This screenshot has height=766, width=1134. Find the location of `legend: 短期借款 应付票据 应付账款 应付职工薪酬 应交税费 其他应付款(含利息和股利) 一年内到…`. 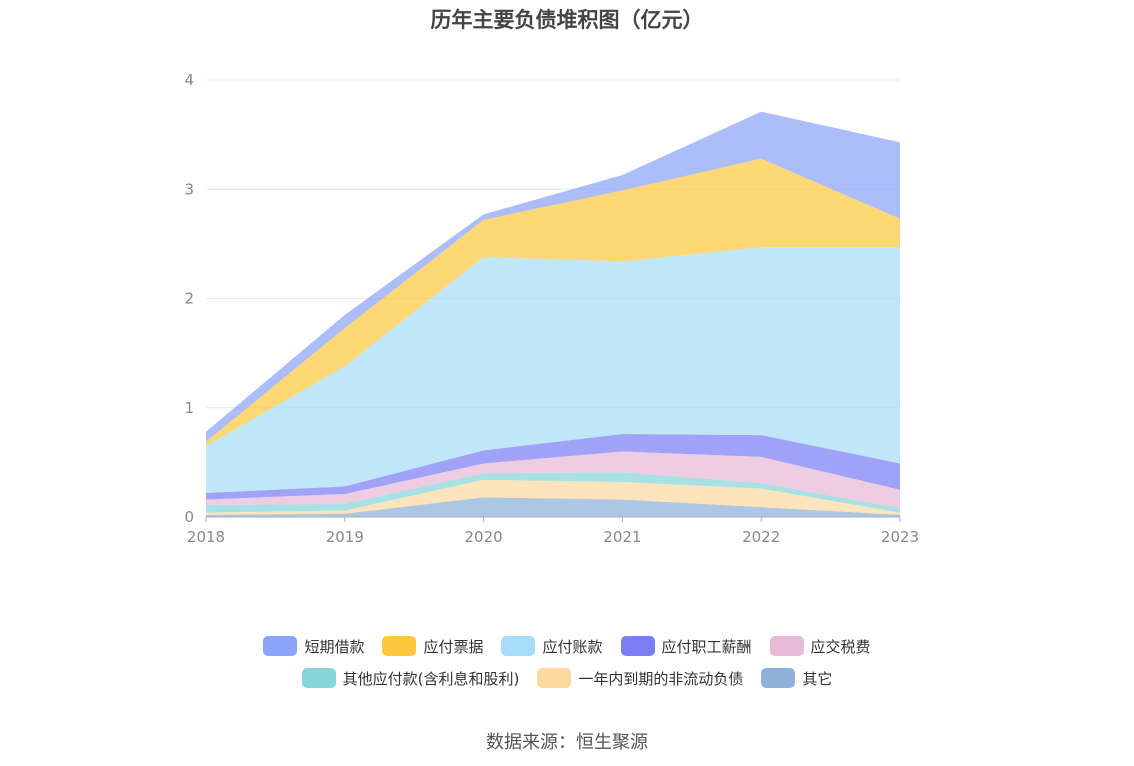

legend: 短期借款 应付票据 应付账款 应付职工薪酬 应交税费 其他应付款(含利息和股利) 一年内到… is located at coordinates (567, 662).